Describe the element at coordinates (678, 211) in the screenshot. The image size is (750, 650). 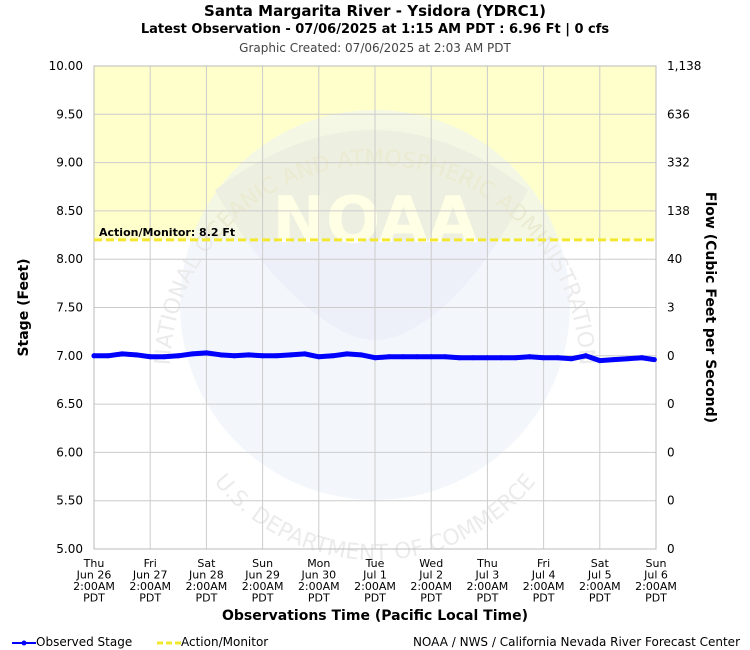
I see `y2-tick-label: 138` at that location.